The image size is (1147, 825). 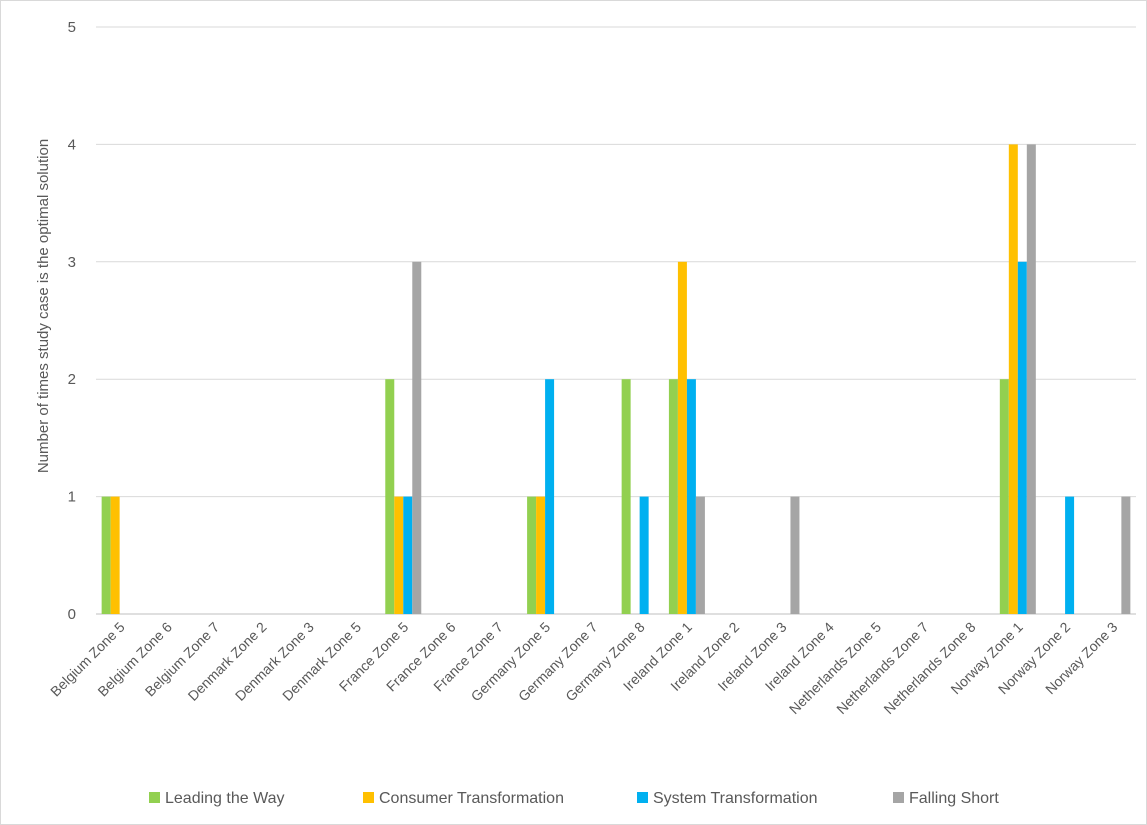 What do you see at coordinates (224, 798) in the screenshot?
I see `legend-label: Leading the Way` at bounding box center [224, 798].